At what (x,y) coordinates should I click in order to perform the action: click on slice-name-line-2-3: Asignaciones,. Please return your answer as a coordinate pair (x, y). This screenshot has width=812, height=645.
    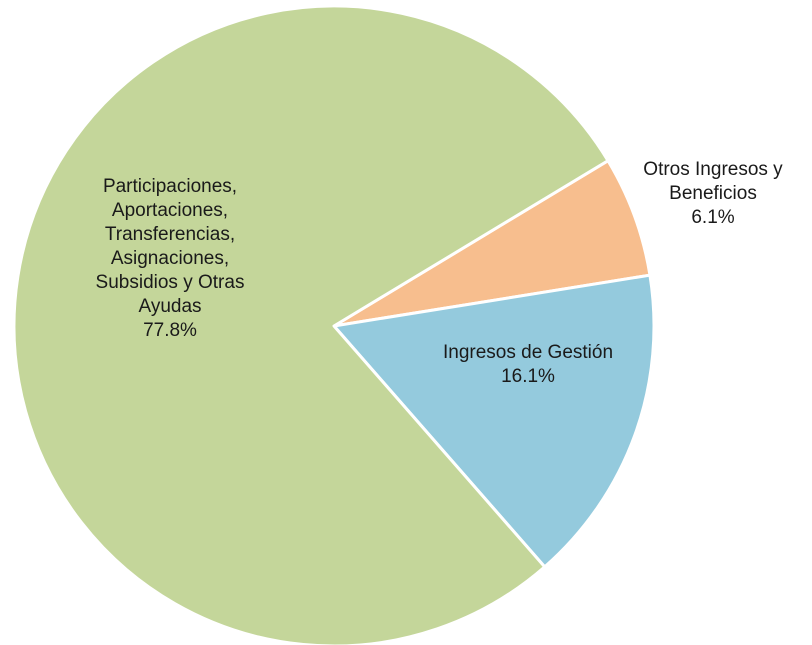
    Looking at the image, I should click on (170, 258).